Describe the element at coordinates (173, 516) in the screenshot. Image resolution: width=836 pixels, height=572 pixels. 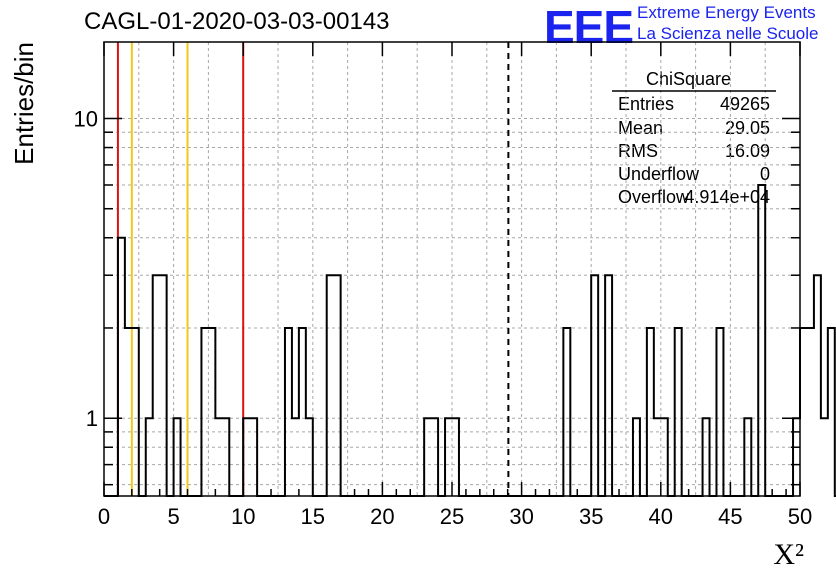
I see `x-tick-label: 5` at that location.